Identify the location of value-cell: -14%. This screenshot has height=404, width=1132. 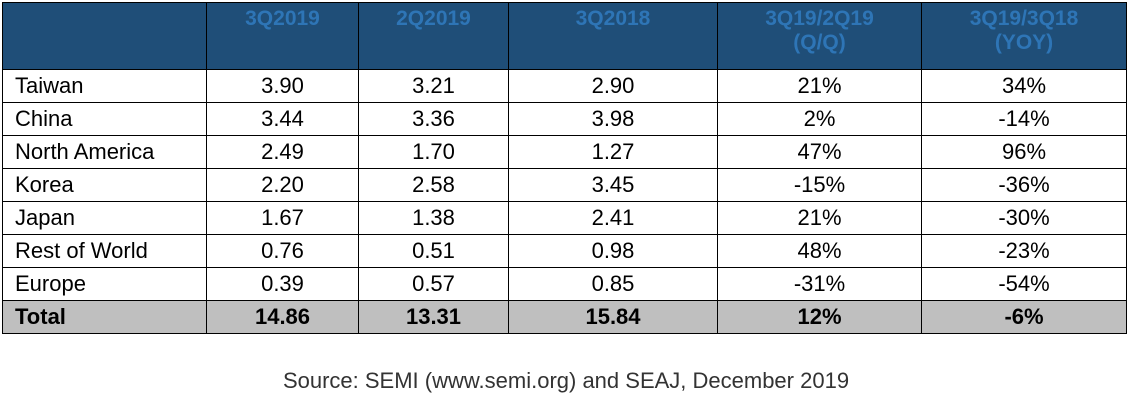
(1024, 119).